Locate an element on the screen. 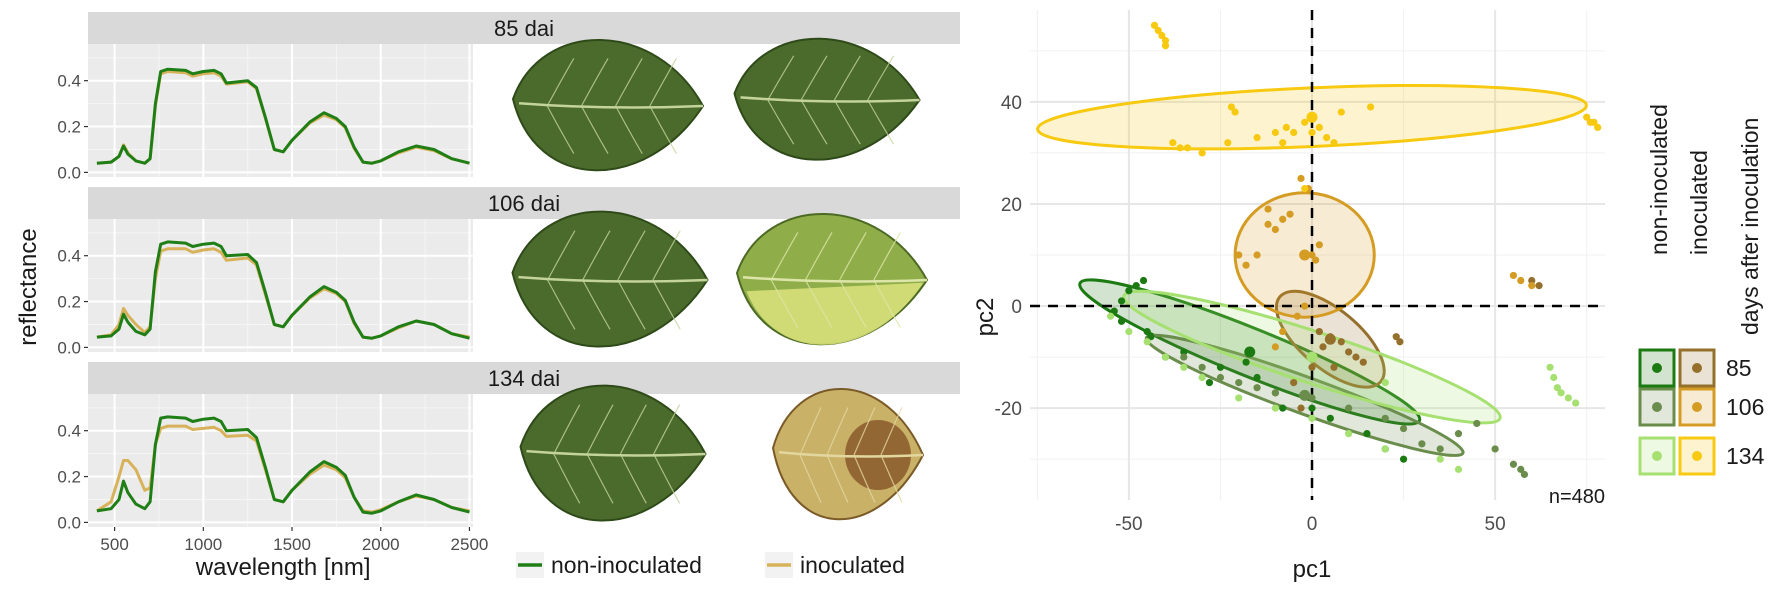 The width and height of the screenshot is (1784, 603). x-tick-label: 1500 is located at coordinates (292, 544).